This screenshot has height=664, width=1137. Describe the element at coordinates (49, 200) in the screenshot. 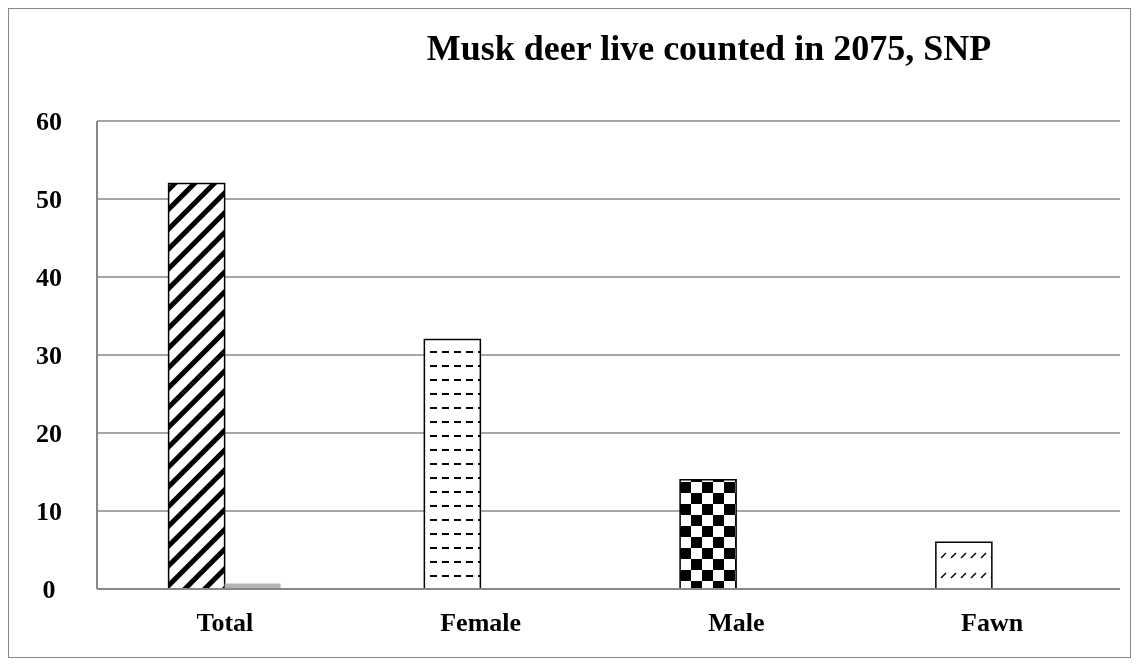

I see `y-tick-label: 50` at that location.